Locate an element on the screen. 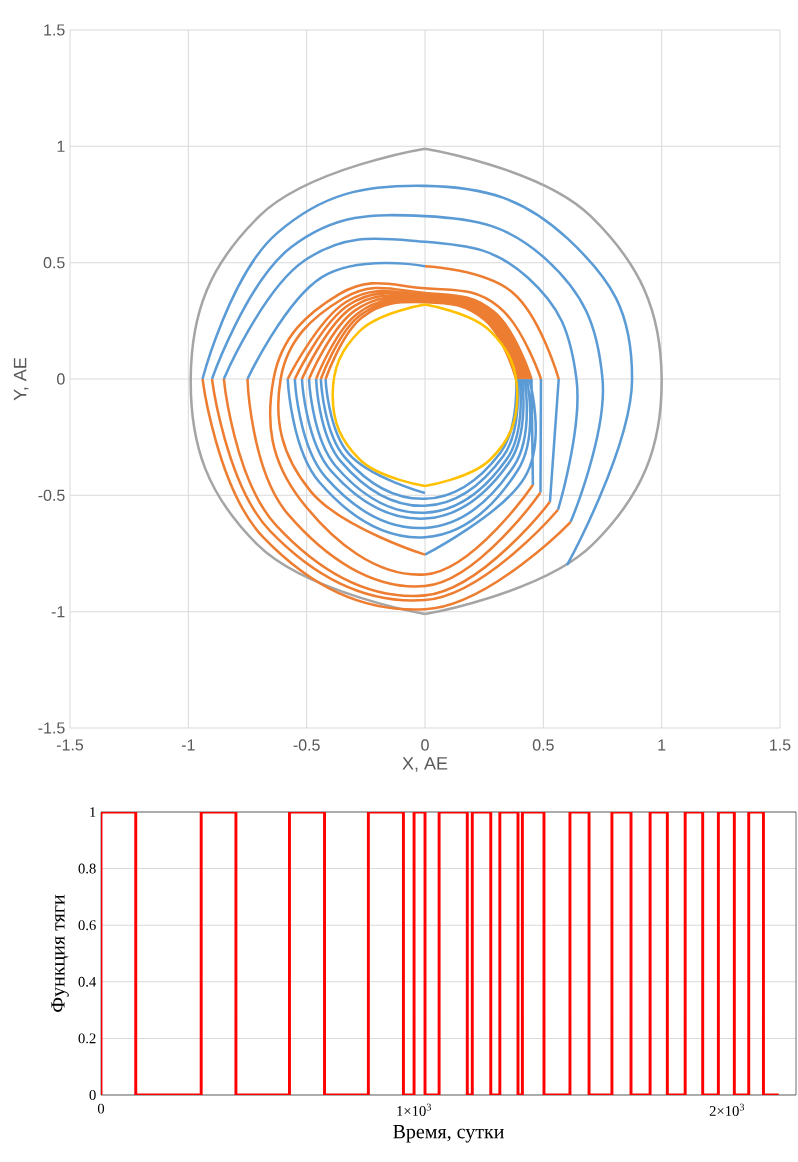  y-tick-label: 0.6 is located at coordinates (87, 925).